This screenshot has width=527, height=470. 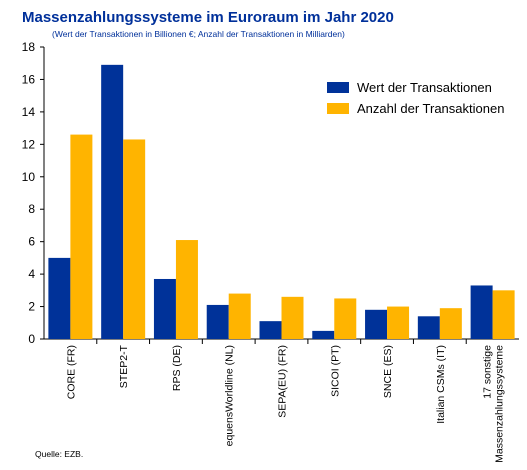 What do you see at coordinates (71, 372) in the screenshot?
I see `x-category-label: CORE (FR)` at bounding box center [71, 372].